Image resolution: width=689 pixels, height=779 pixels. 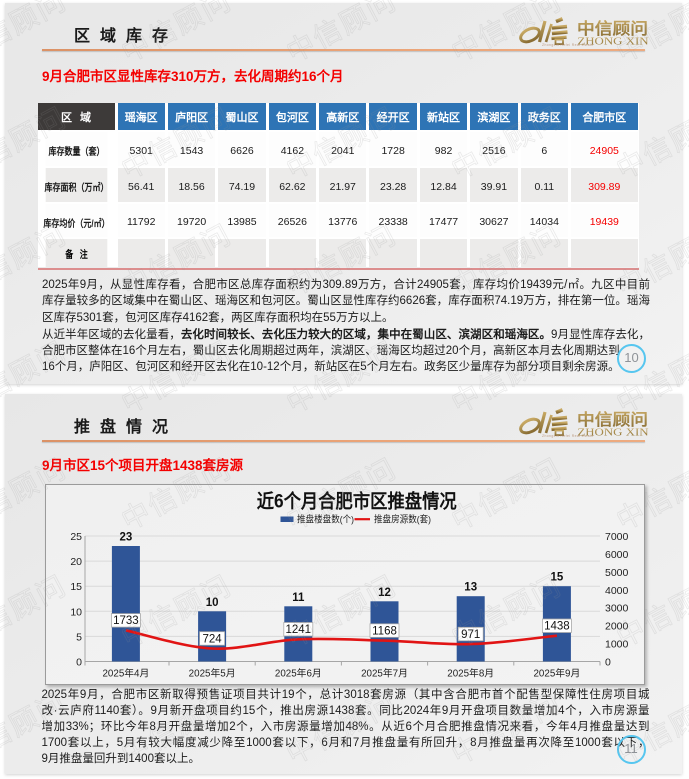 What do you see at coordinates (402, 520) in the screenshot?
I see `svg-text: 推盘房源数(套)` at bounding box center [402, 520].